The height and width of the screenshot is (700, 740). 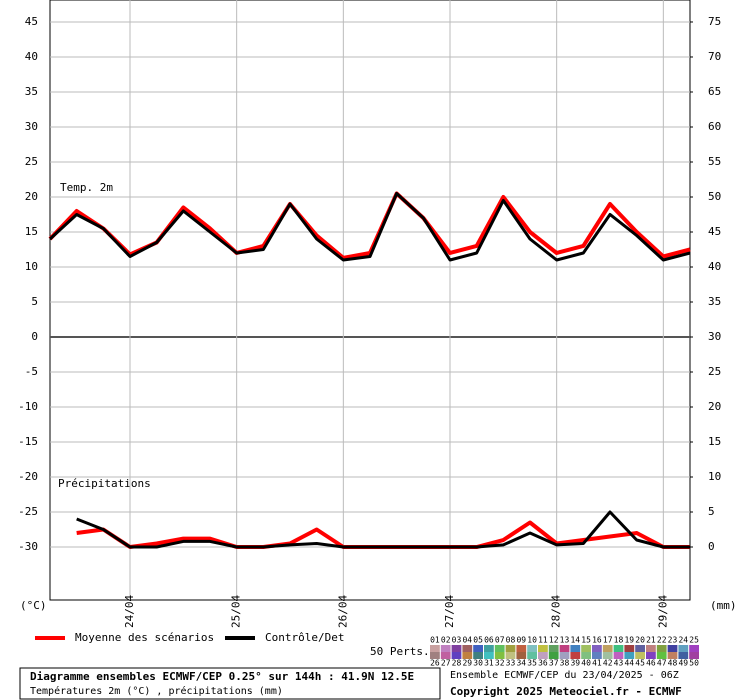 I want to click on y-tick-label: -10, so click(x=28, y=406).